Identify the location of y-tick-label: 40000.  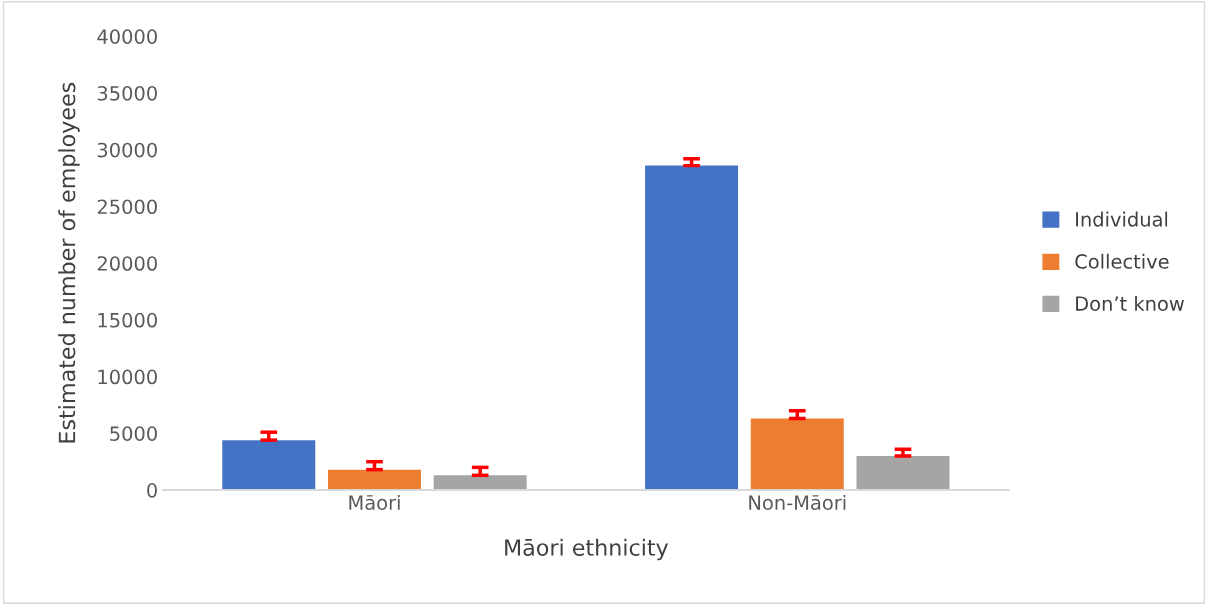
(127, 36).